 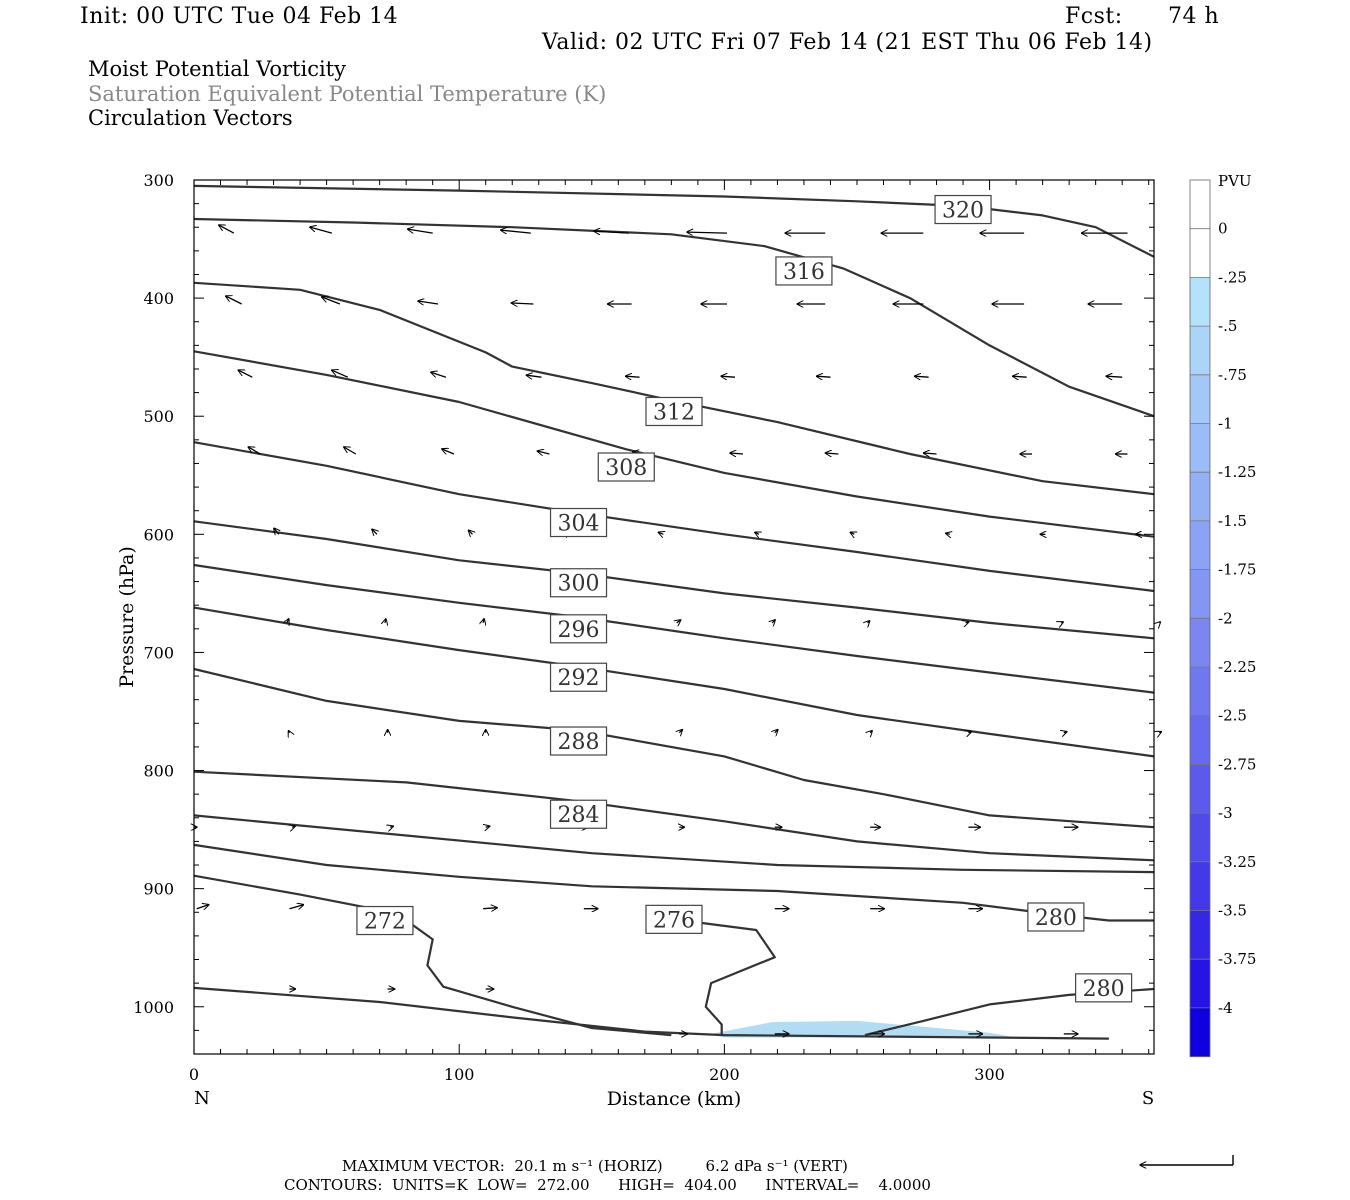 I want to click on colorbar-level-label: -2, so click(x=1225, y=618).